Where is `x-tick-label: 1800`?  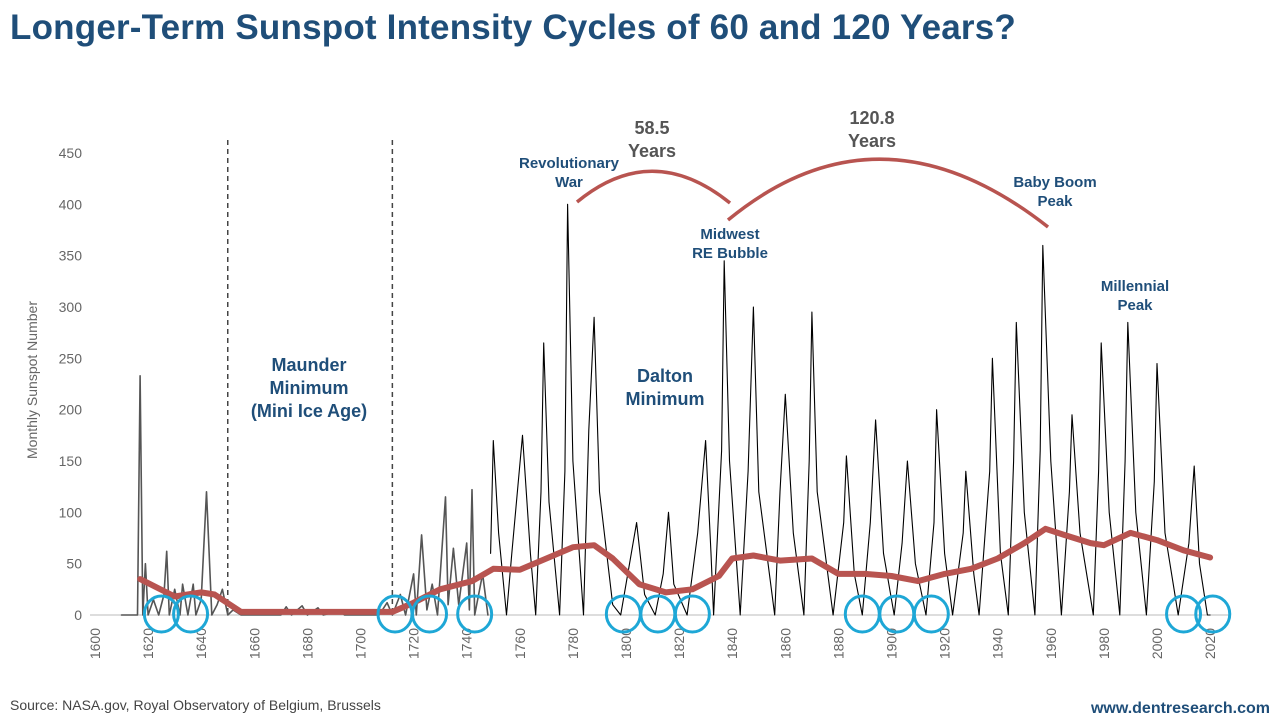
x-tick-label: 1800 is located at coordinates (626, 643).